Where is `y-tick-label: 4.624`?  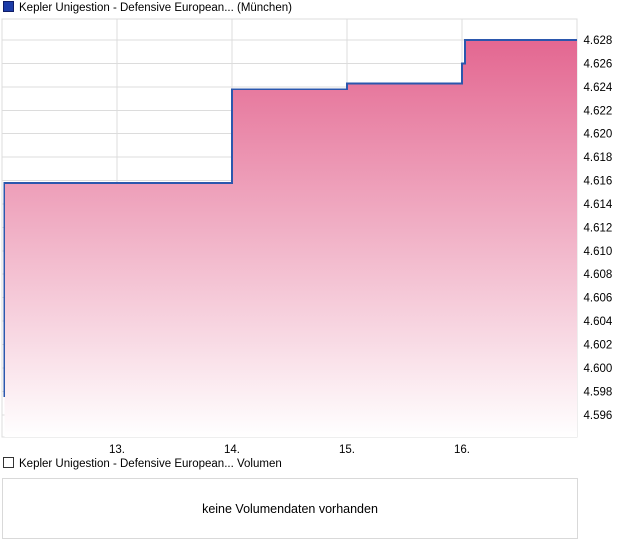
y-tick-label: 4.624 is located at coordinates (598, 88).